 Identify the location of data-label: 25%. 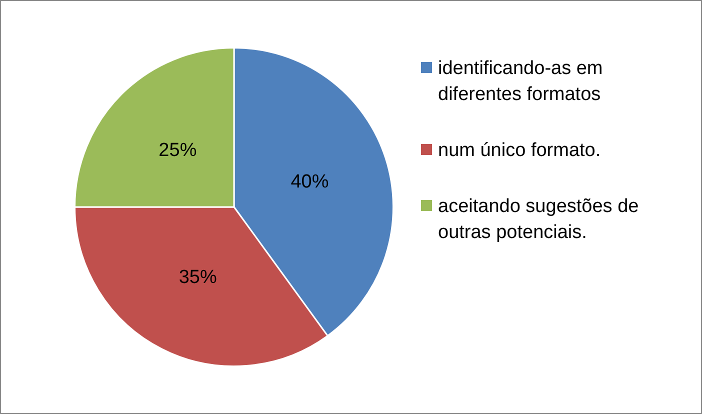
(177, 150).